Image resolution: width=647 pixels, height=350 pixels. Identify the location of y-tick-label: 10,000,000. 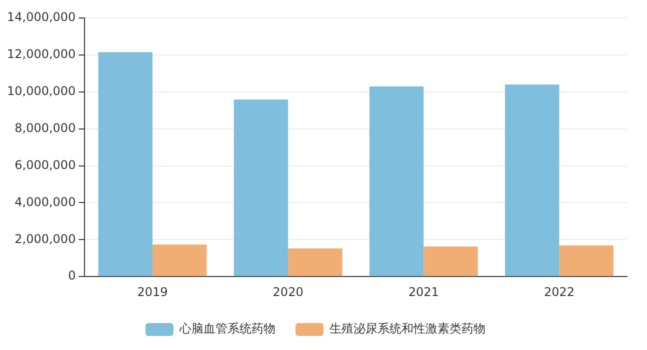
(41, 91).